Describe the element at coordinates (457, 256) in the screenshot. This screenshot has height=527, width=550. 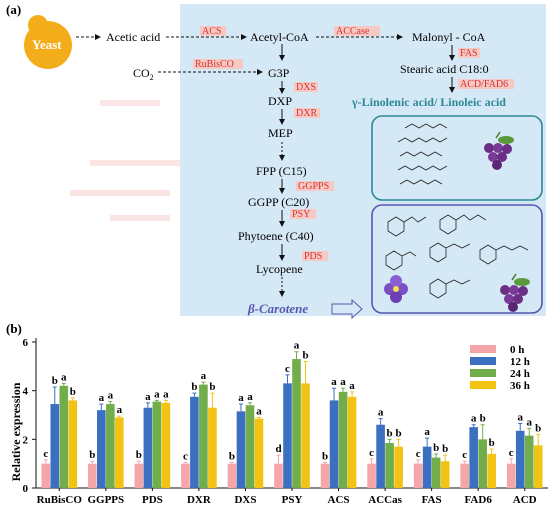
I see `carotenoid-structures-icon` at that location.